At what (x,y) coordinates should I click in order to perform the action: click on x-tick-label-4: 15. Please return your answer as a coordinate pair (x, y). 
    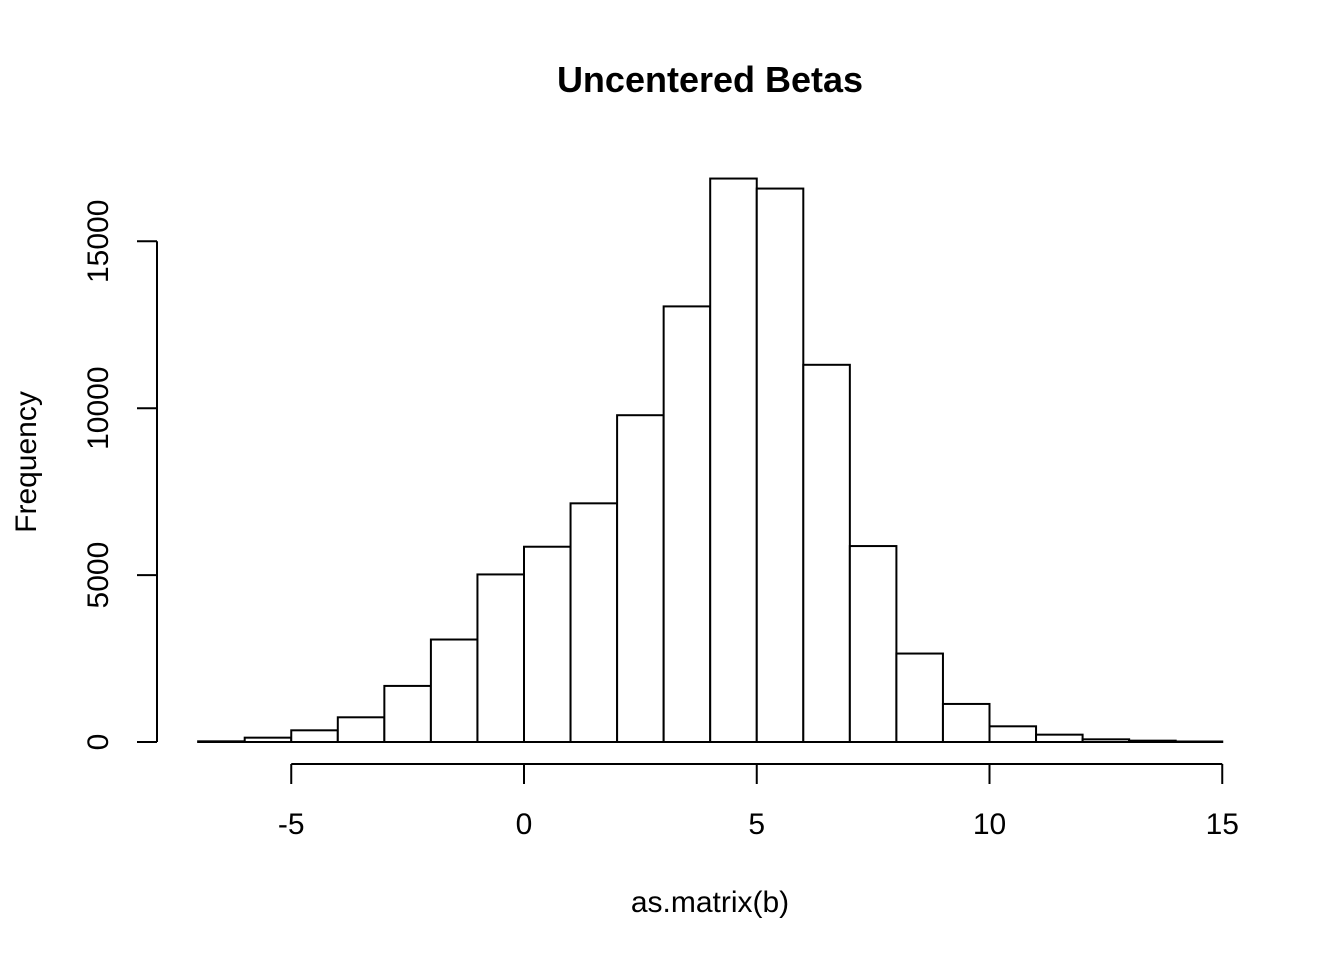
    Looking at the image, I should click on (1222, 824).